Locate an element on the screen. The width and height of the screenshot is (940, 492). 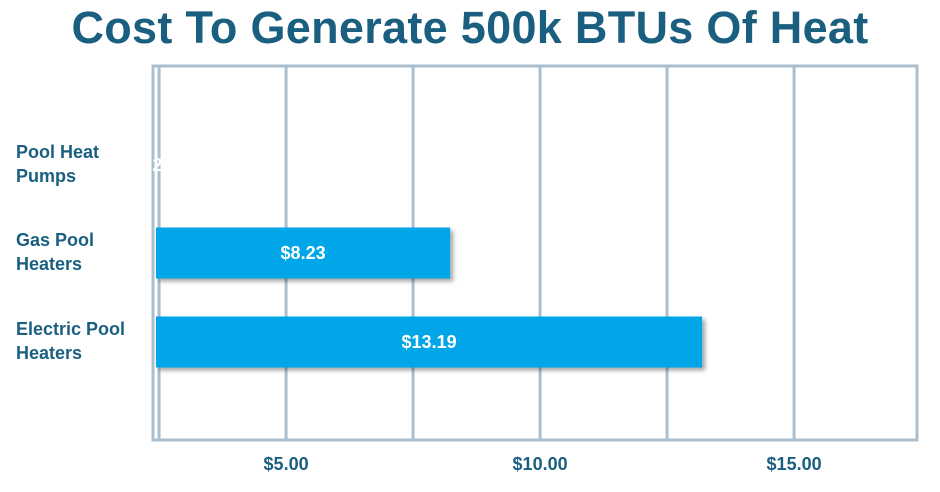
category-label: Electric Pool Heaters is located at coordinates (70, 341).